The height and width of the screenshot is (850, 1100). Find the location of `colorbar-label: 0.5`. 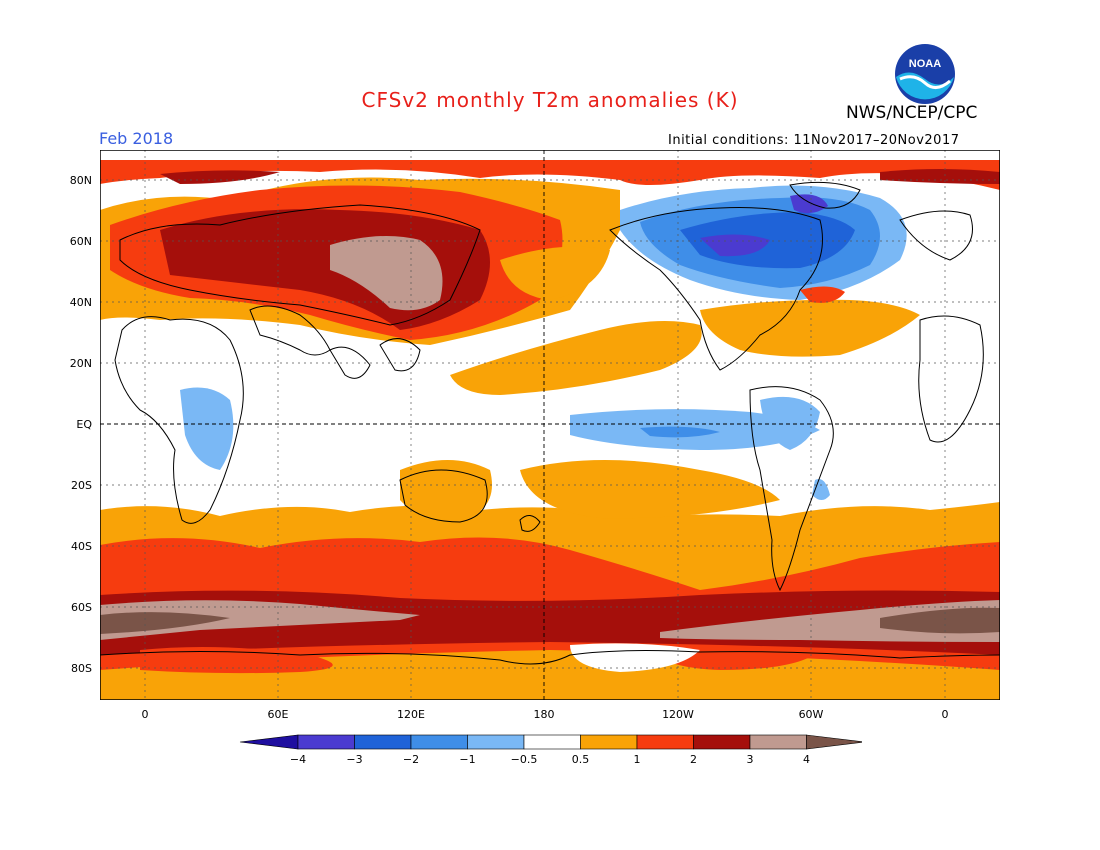

colorbar-label: 0.5 is located at coordinates (580, 759).